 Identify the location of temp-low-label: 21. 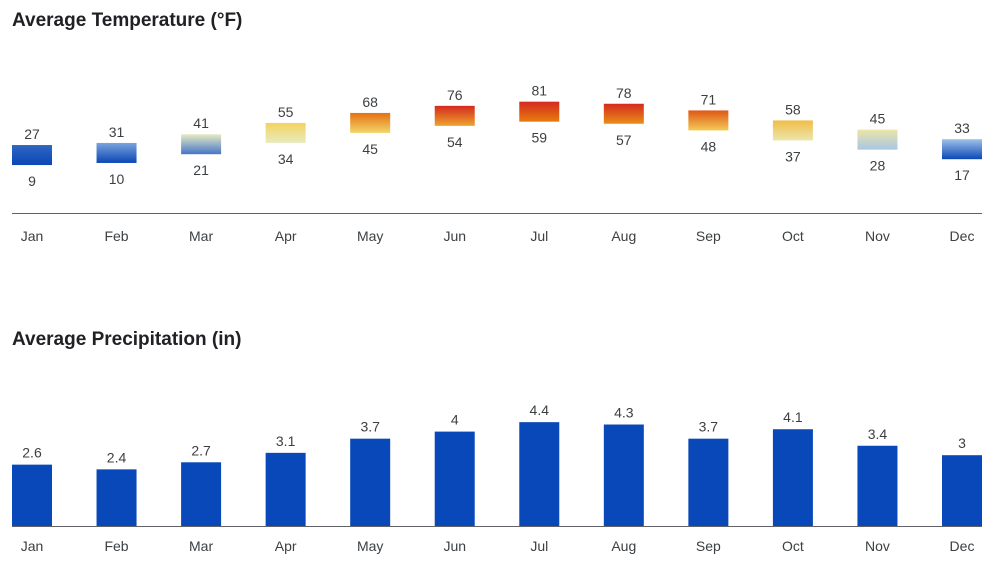
(201, 170).